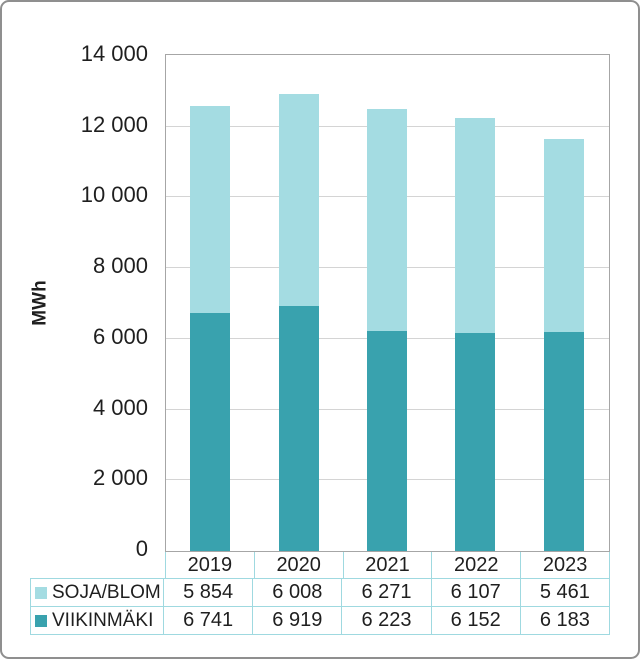 This screenshot has width=640, height=659. I want to click on bar-segment-viikinm-ki-2022, so click(475, 442).